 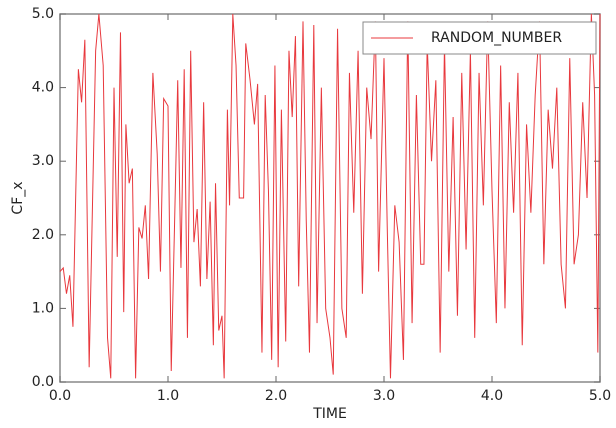 I want to click on legend-label: RANDOM_NUMBER, so click(x=496, y=38).